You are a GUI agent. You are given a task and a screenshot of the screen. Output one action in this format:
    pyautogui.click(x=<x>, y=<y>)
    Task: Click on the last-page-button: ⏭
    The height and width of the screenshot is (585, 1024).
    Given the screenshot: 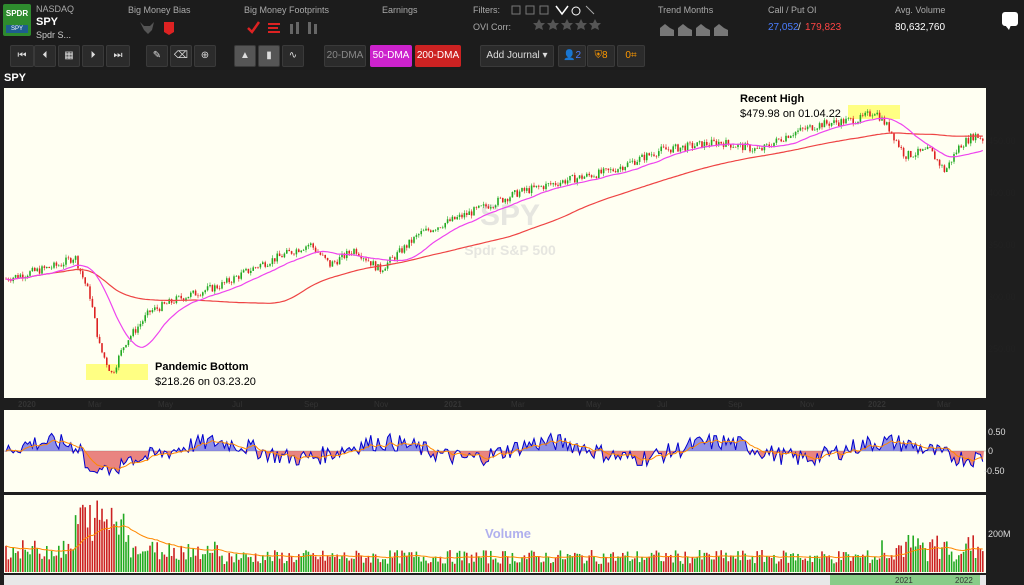 What is the action you would take?
    pyautogui.click(x=118, y=56)
    